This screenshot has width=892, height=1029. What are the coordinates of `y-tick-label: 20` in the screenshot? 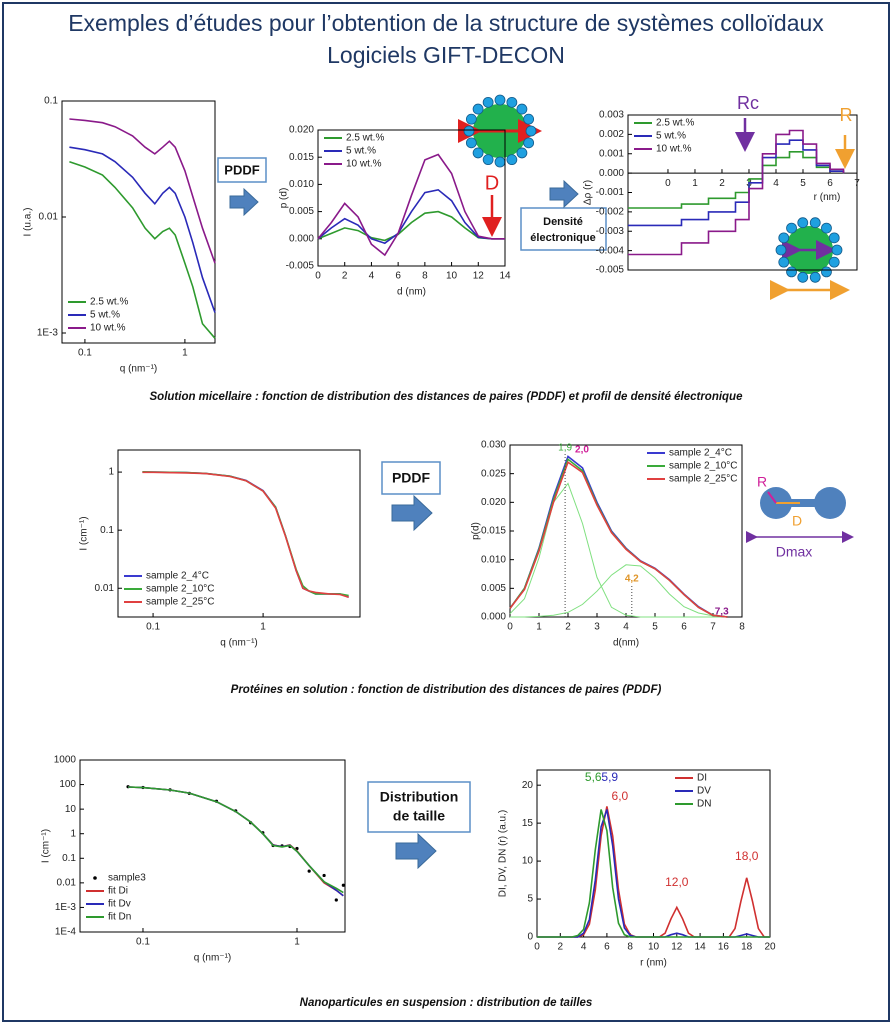 It's located at (528, 785).